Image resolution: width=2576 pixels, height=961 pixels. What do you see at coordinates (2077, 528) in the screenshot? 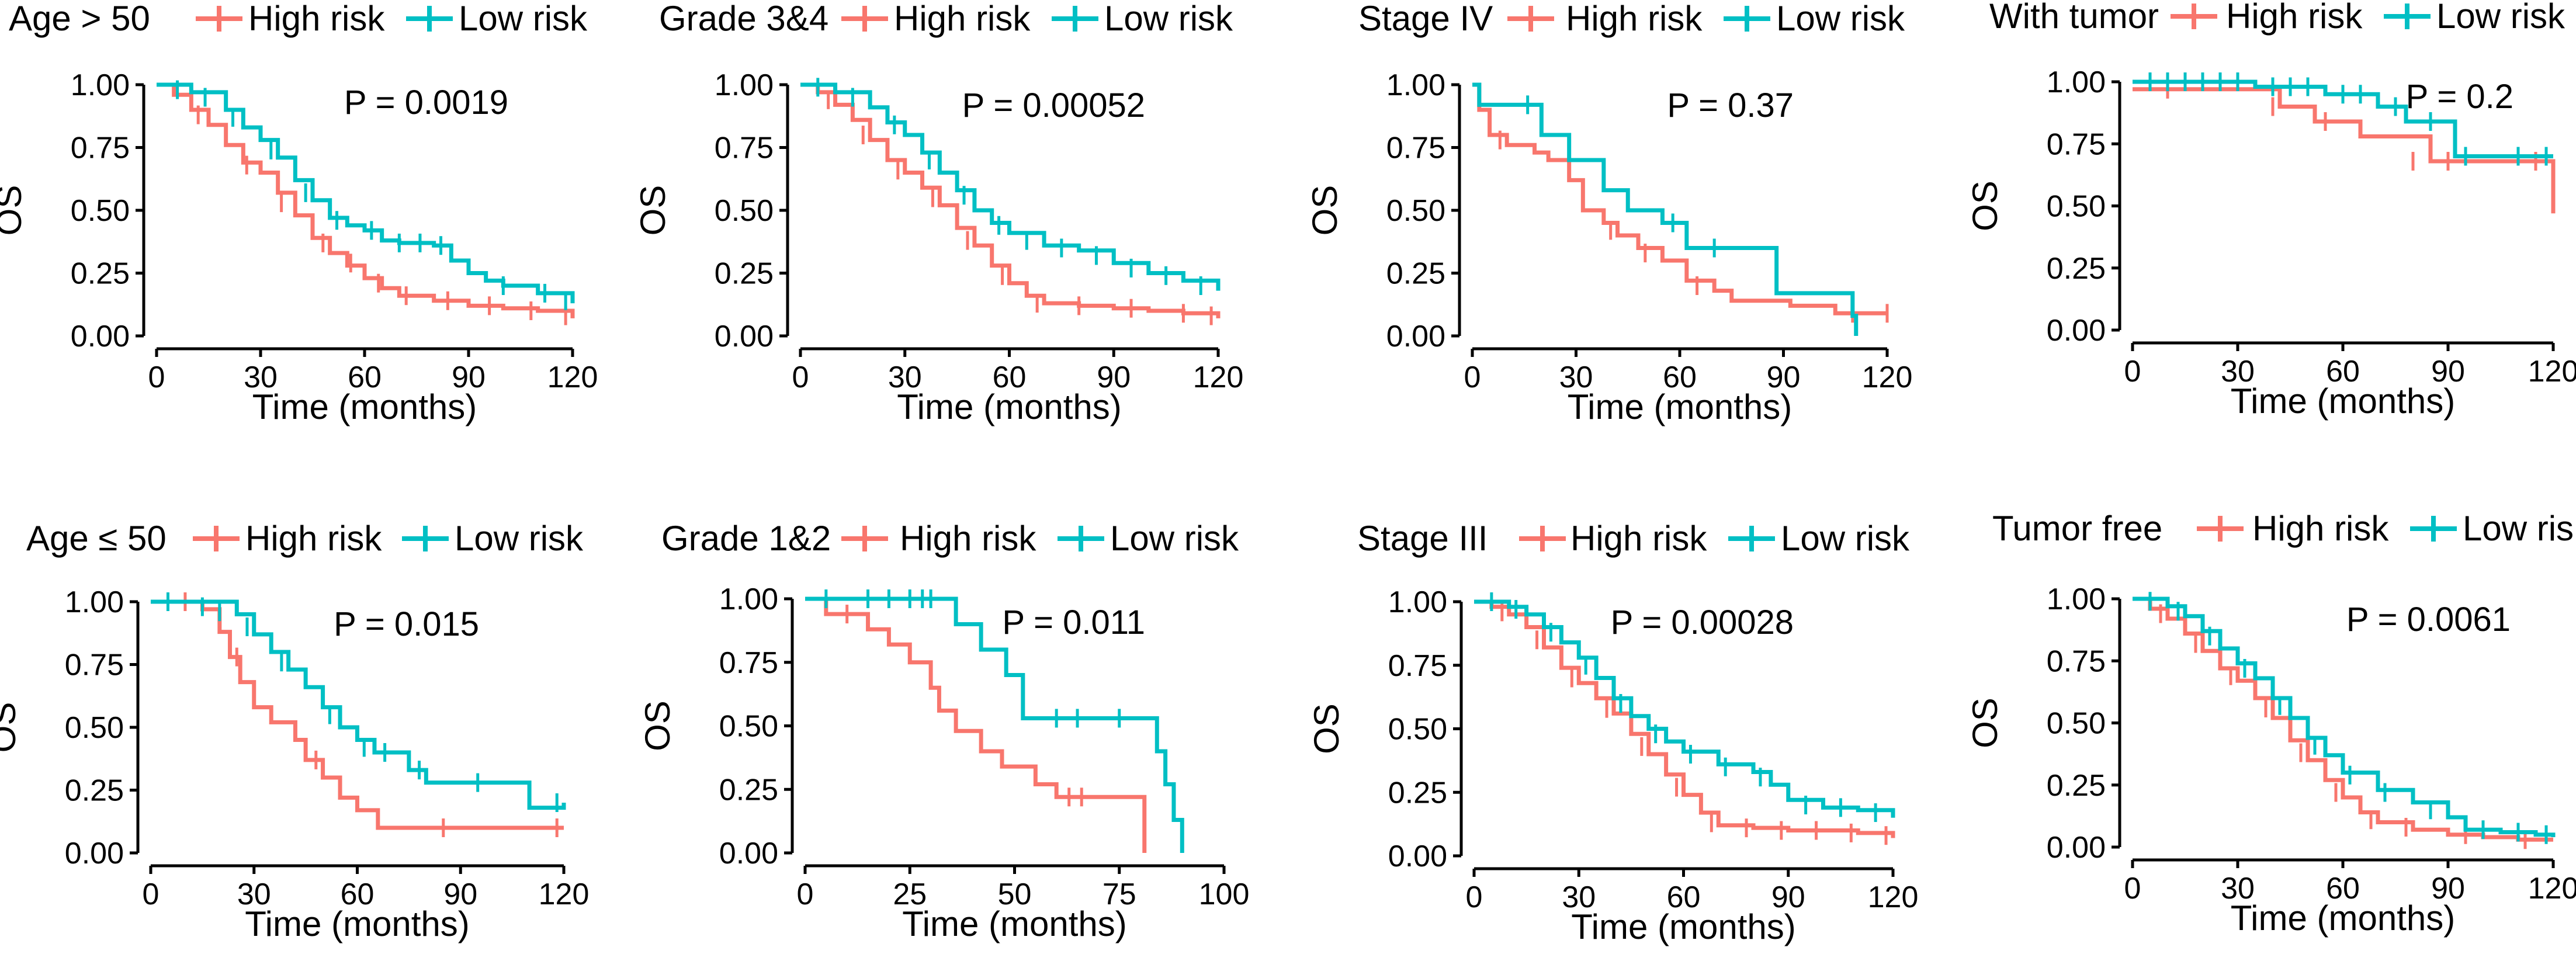
I see `panel-title: Tumor free` at bounding box center [2077, 528].